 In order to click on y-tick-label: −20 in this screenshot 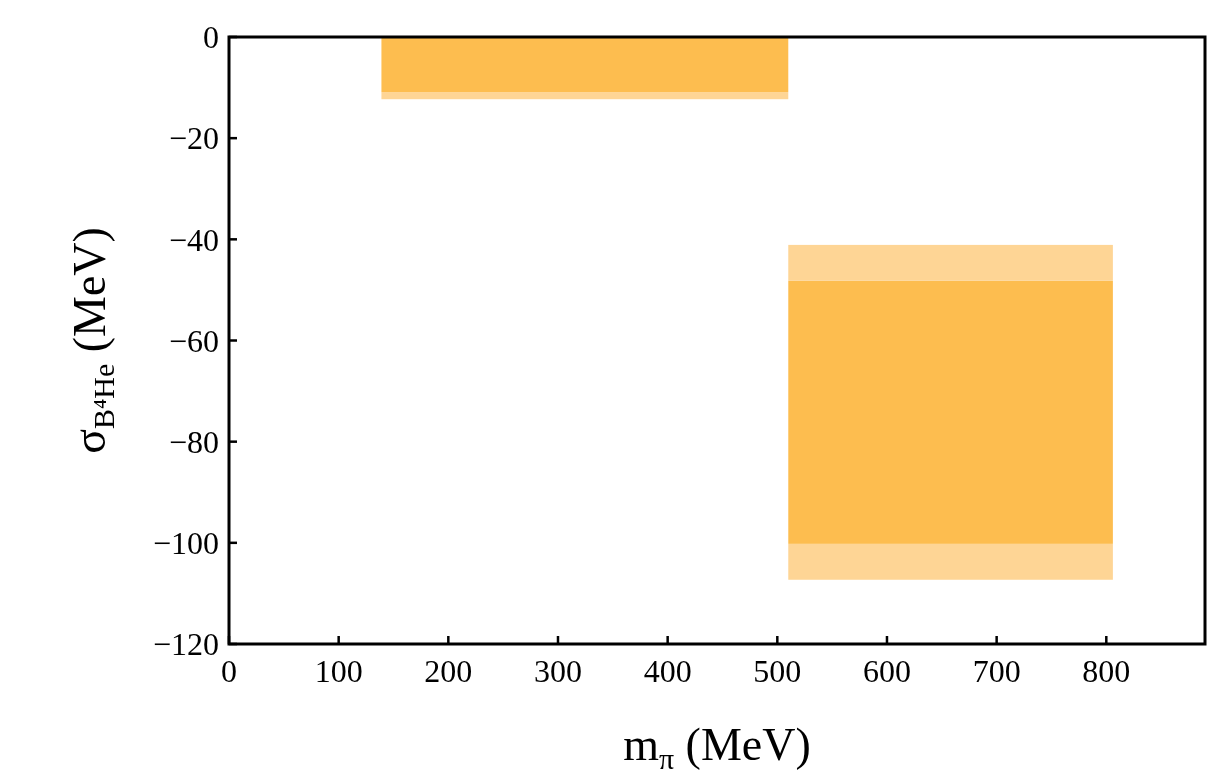, I will do `click(193, 138)`.